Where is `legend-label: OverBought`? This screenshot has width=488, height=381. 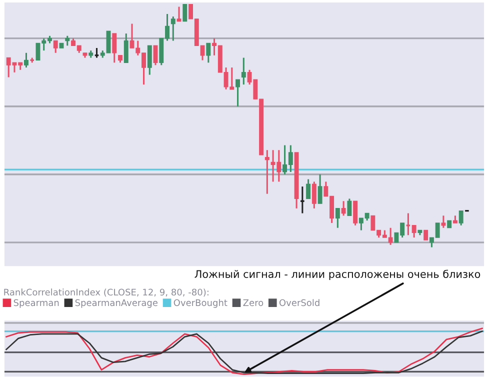 legend-label: OverBought is located at coordinates (201, 303).